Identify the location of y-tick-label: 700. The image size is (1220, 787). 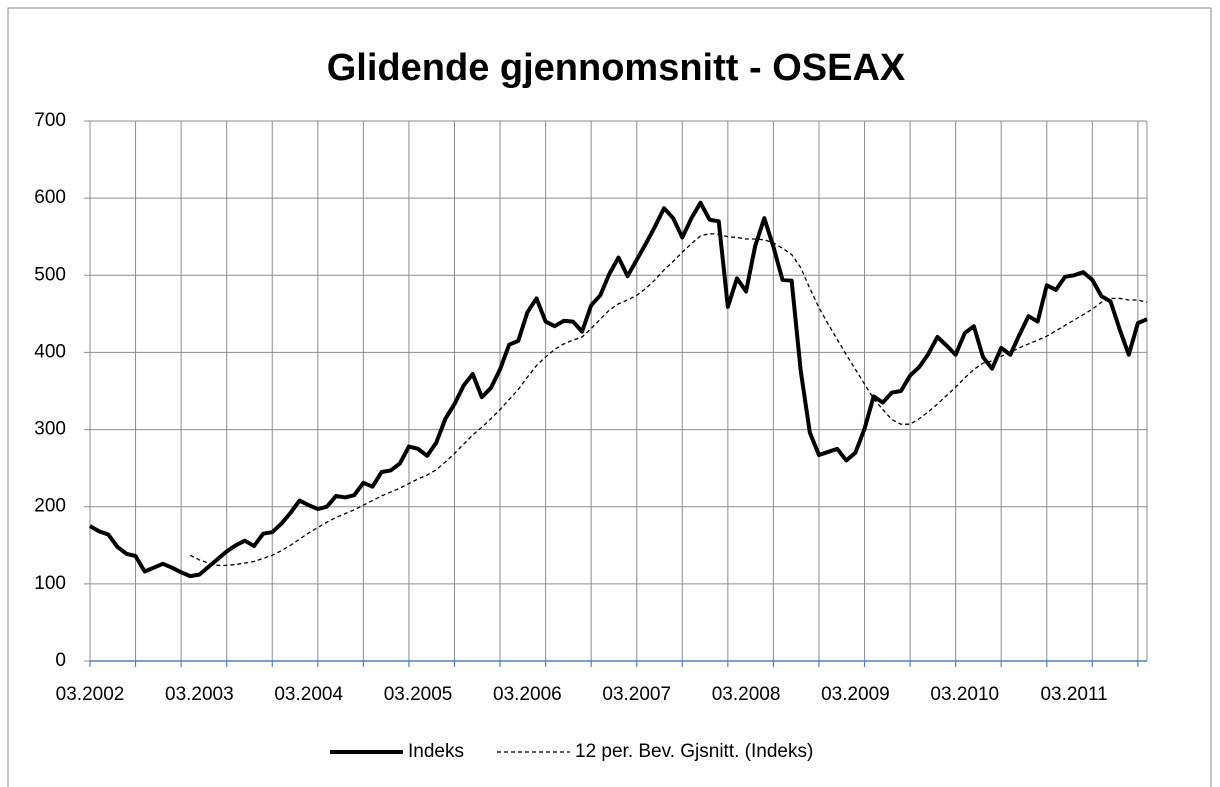
(50, 120).